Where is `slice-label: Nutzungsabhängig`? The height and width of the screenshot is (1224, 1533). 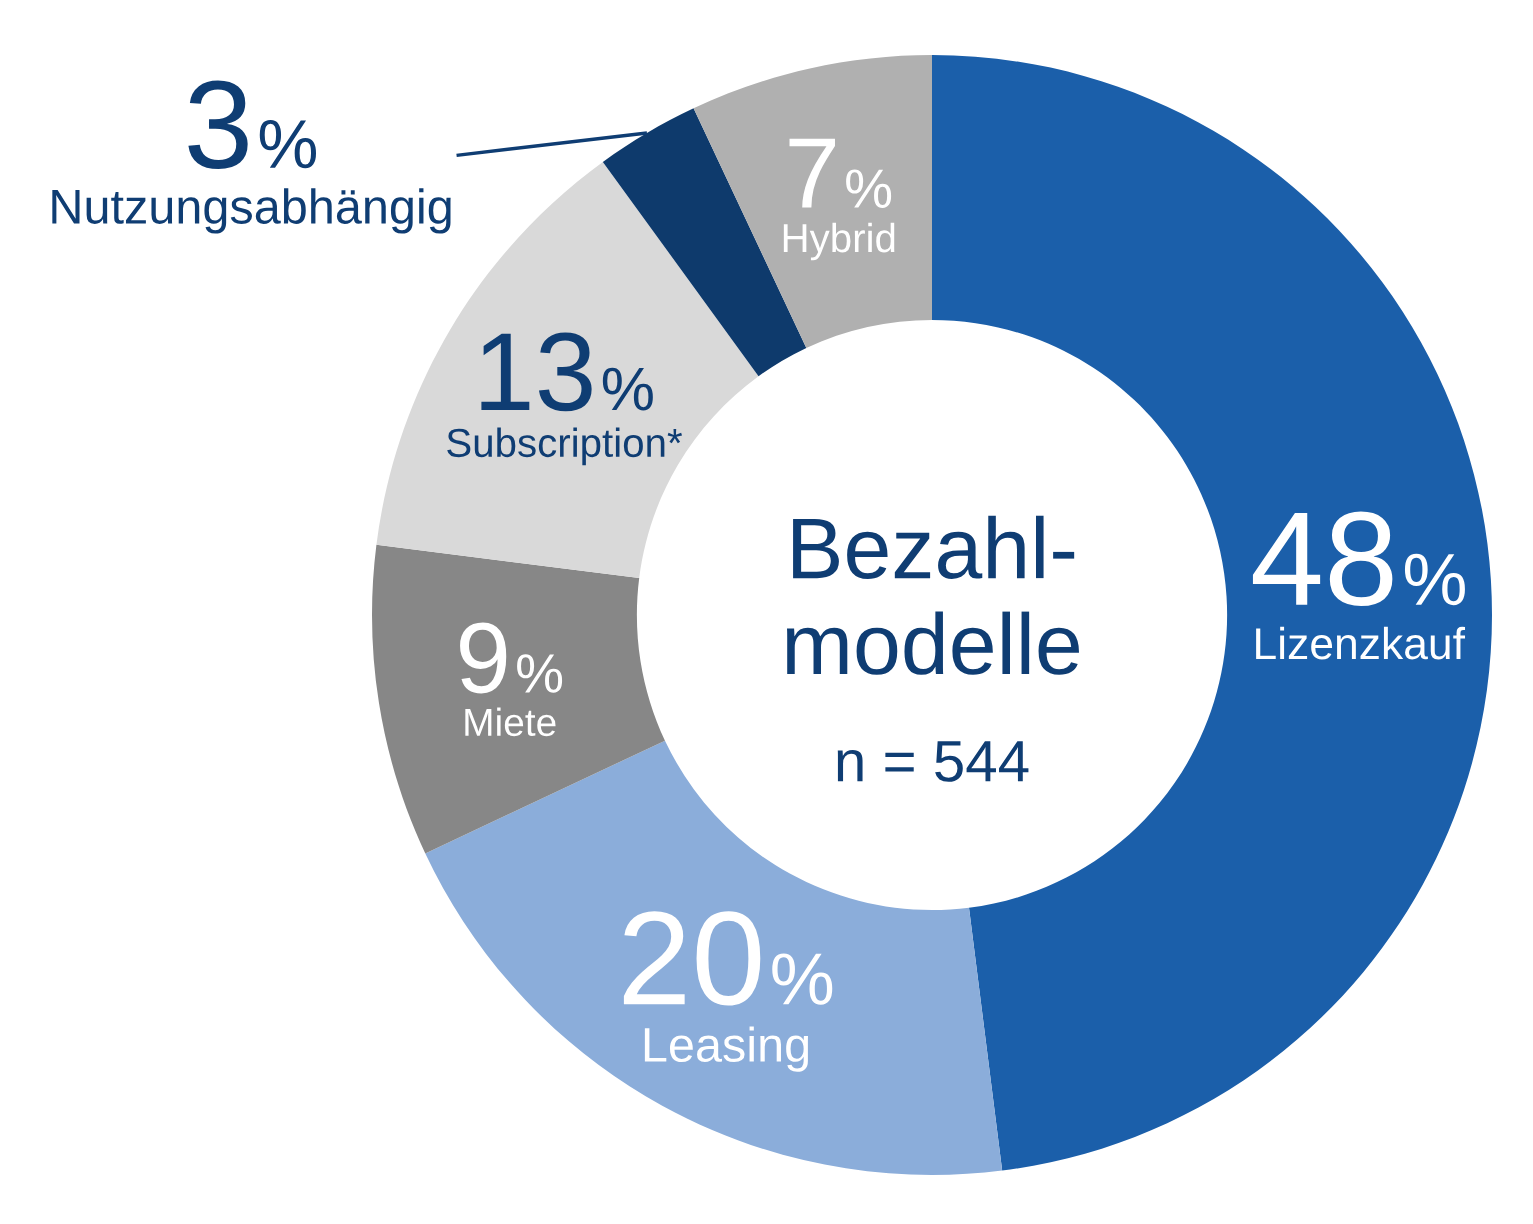
slice-label: Nutzungsabhängig is located at coordinates (251, 211).